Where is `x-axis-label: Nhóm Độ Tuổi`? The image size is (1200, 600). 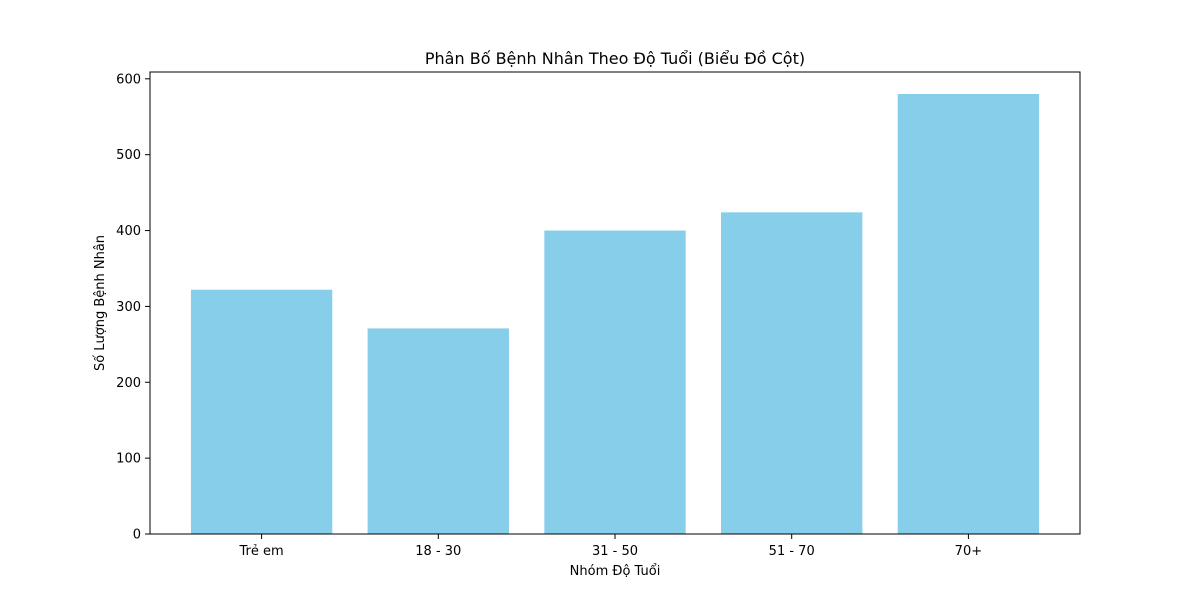 x-axis-label: Nhóm Độ Tuổi is located at coordinates (615, 571).